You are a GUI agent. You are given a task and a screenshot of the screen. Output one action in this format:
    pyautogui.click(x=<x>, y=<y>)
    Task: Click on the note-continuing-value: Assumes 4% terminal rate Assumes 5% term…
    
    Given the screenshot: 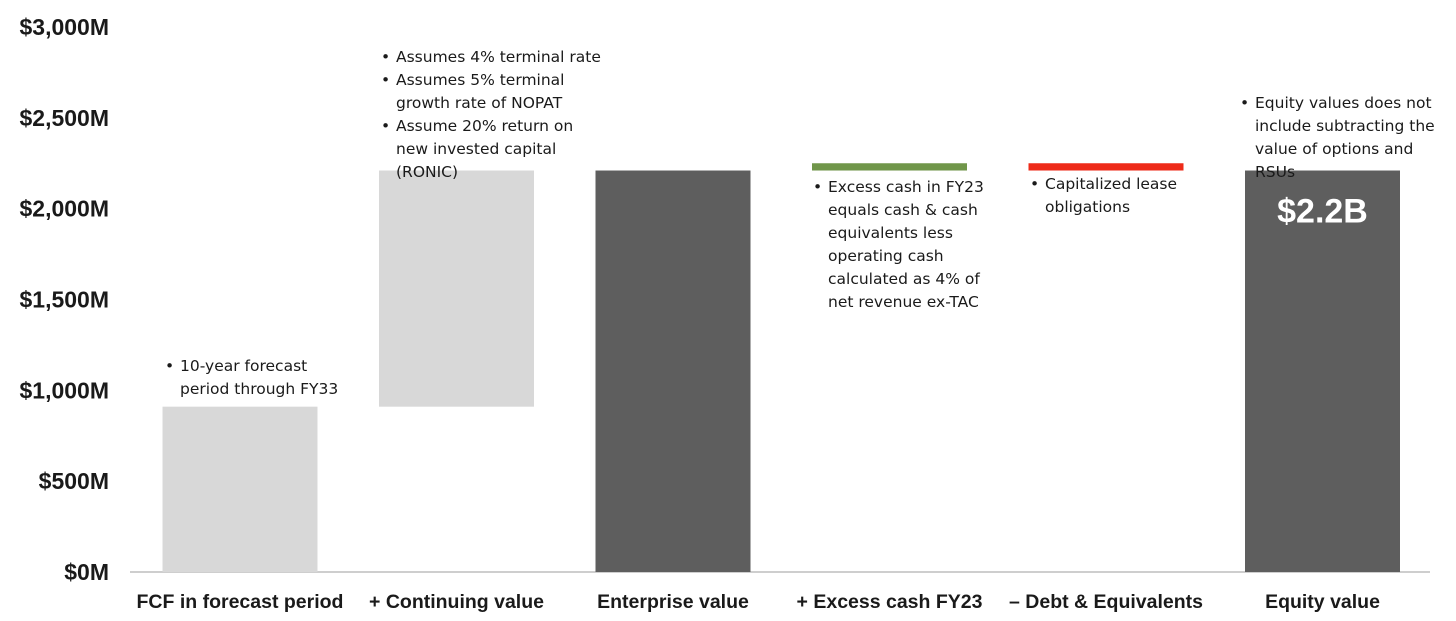 What is the action you would take?
    pyautogui.click(x=493, y=115)
    